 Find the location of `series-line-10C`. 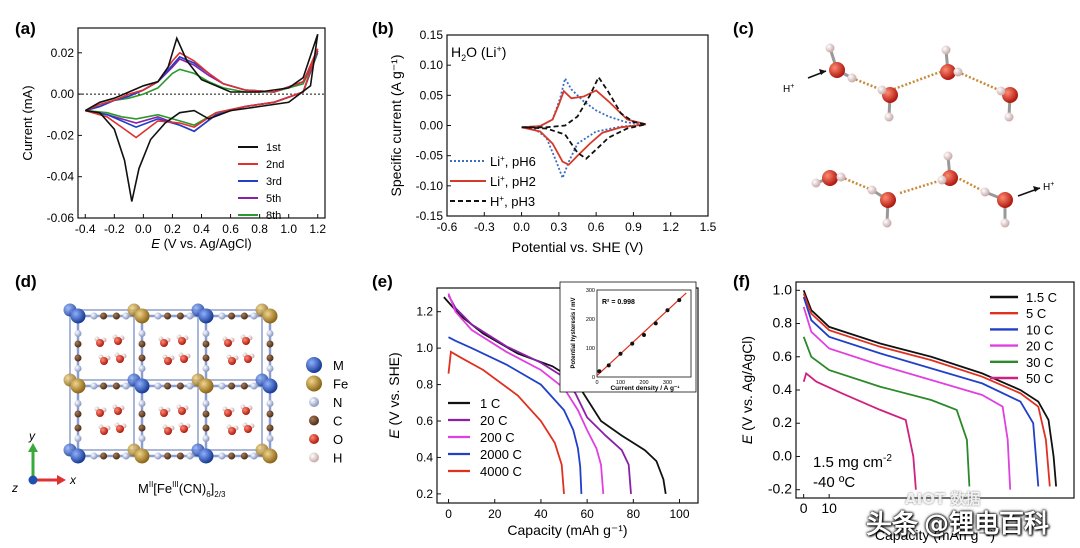

series-line-10C is located at coordinates (921, 391).